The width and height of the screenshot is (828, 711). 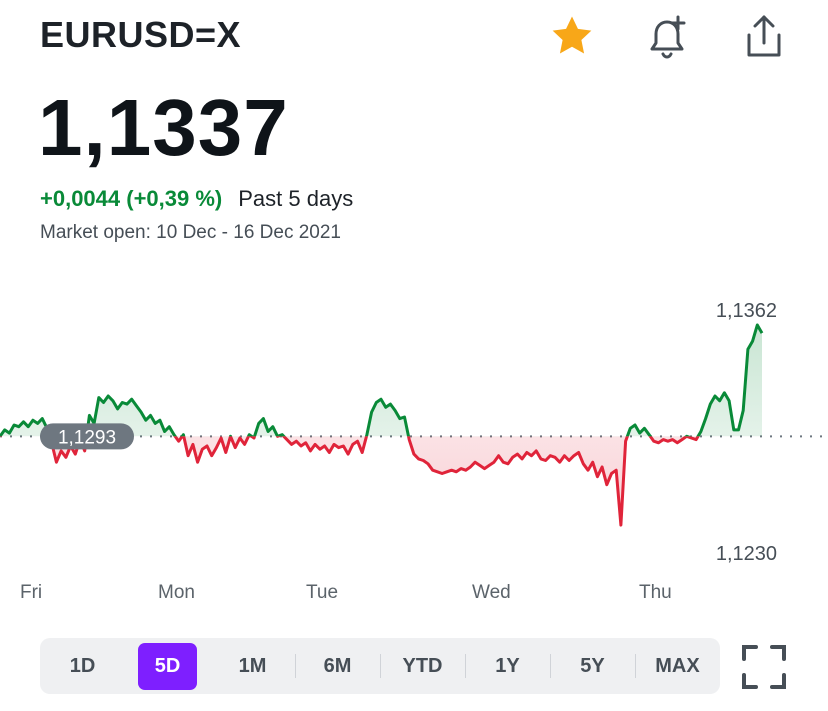 I want to click on star-icon, so click(x=572, y=35).